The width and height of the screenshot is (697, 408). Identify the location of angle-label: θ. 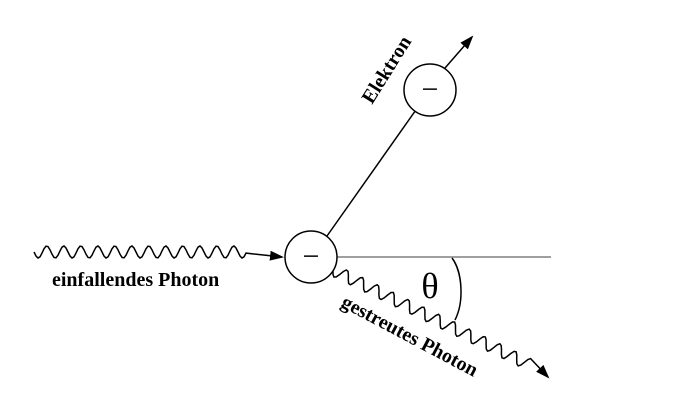
(429, 286).